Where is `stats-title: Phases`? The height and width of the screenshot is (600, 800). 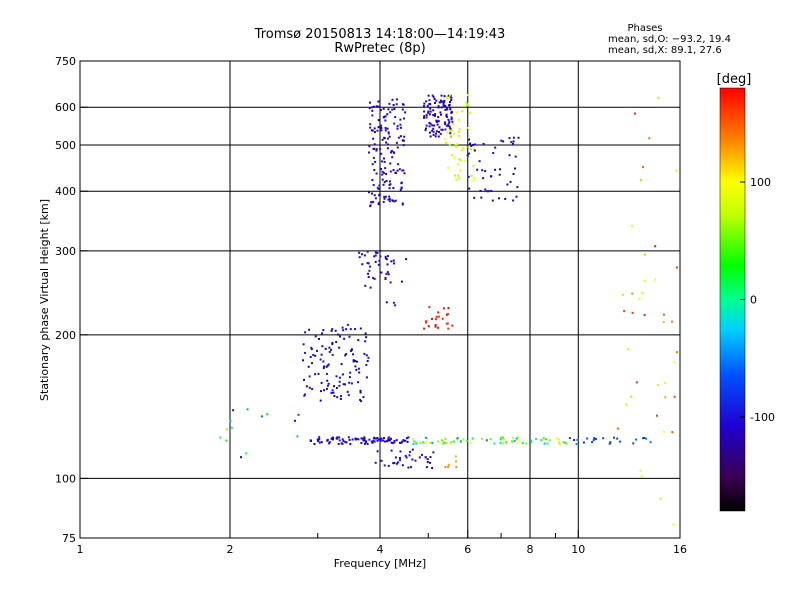
stats-title: Phases is located at coordinates (644, 28).